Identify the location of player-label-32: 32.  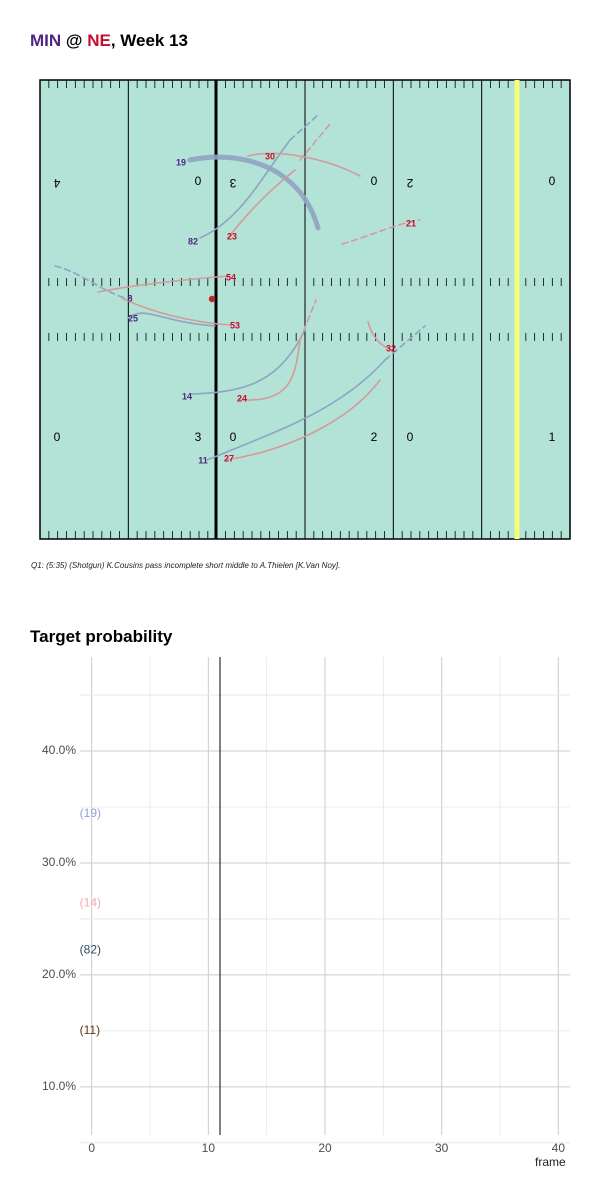
(391, 348).